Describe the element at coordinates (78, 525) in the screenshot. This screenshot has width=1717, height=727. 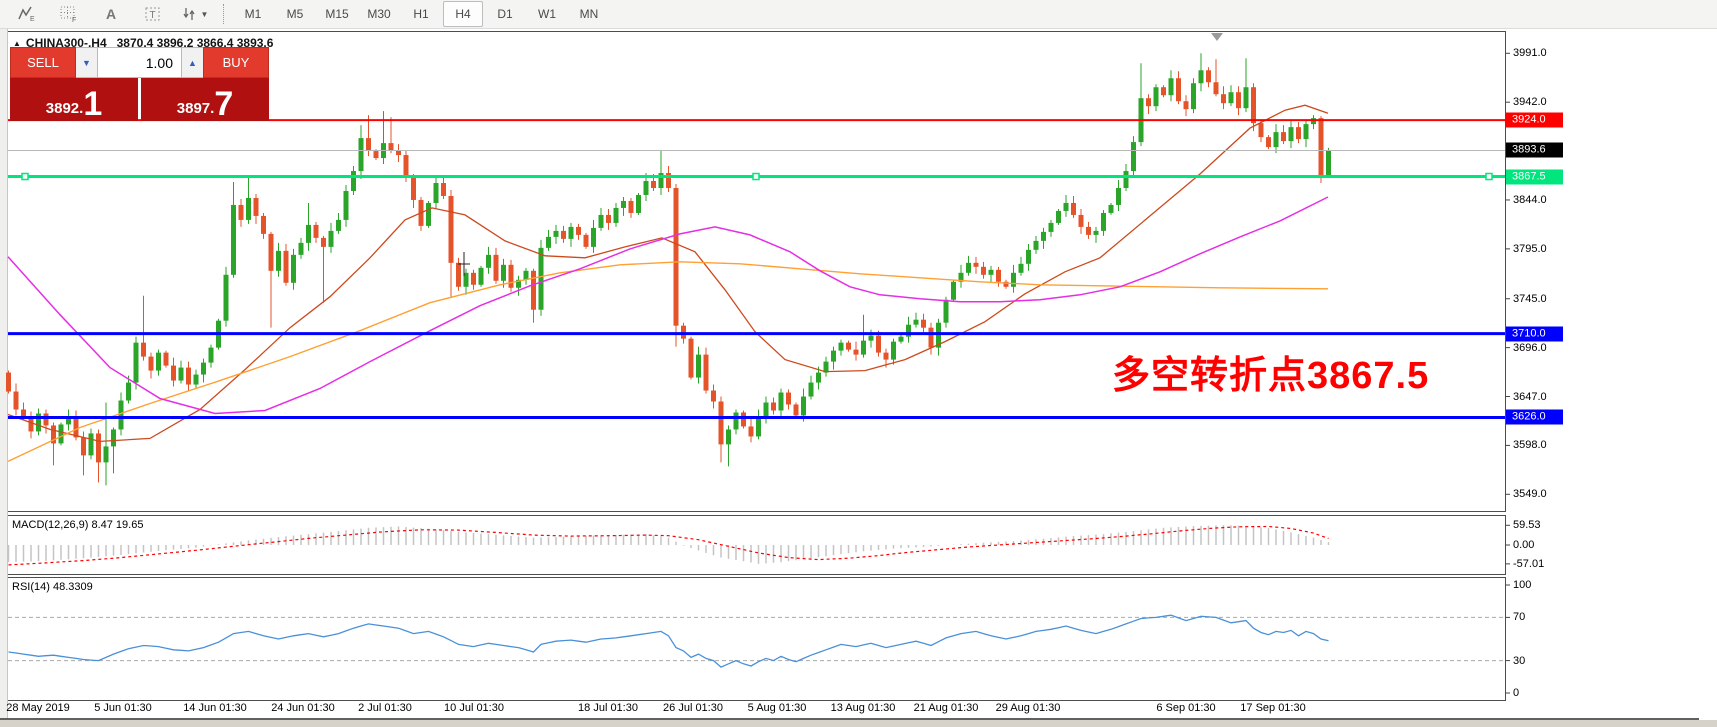
I see `macd-indicator-label: MACD(12,26,9) 8.47 19.65` at that location.